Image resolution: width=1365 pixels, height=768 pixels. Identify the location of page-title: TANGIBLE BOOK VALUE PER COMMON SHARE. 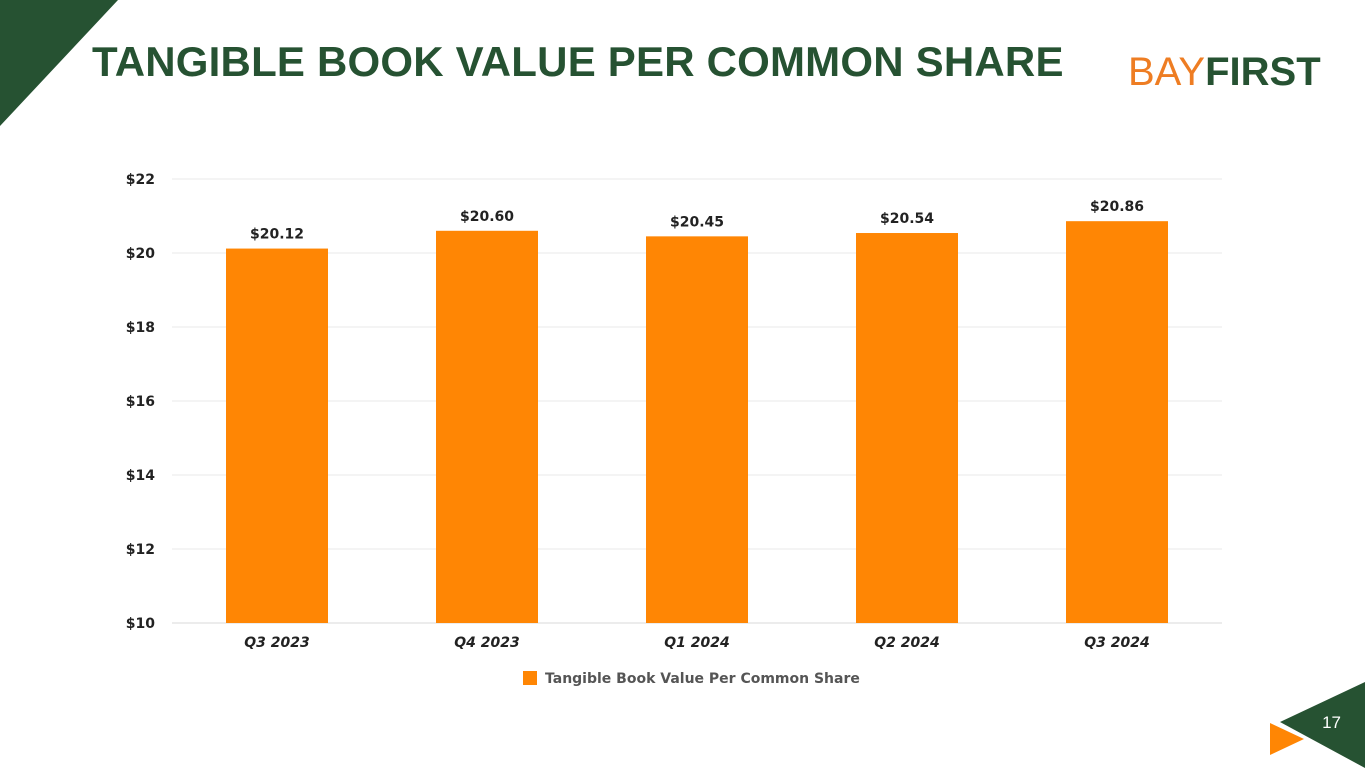
(578, 61).